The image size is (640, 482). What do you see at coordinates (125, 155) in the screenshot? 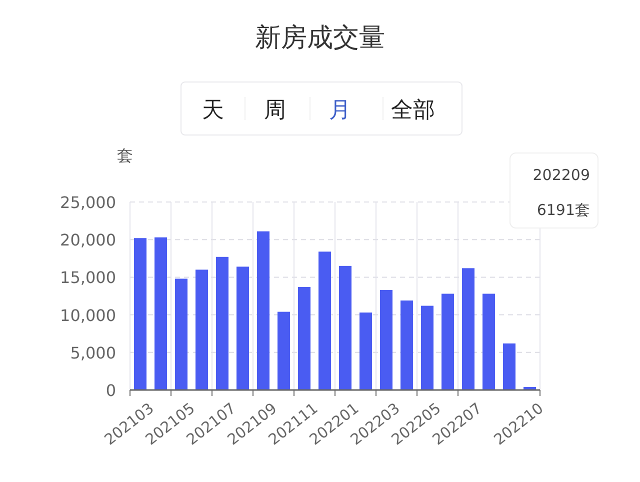
I see `y-axis-title: 套` at bounding box center [125, 155].